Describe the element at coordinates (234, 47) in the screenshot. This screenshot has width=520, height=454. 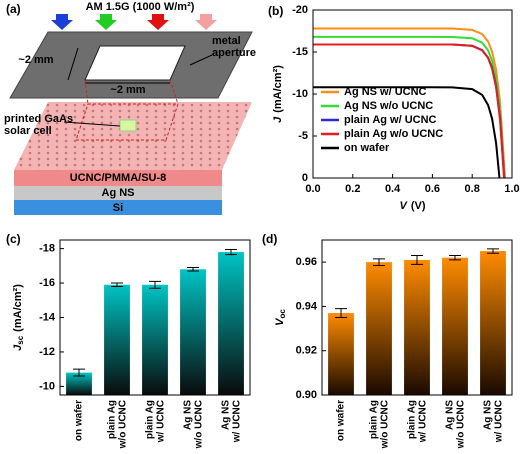
I see `aperture-label: metal aperture` at that location.